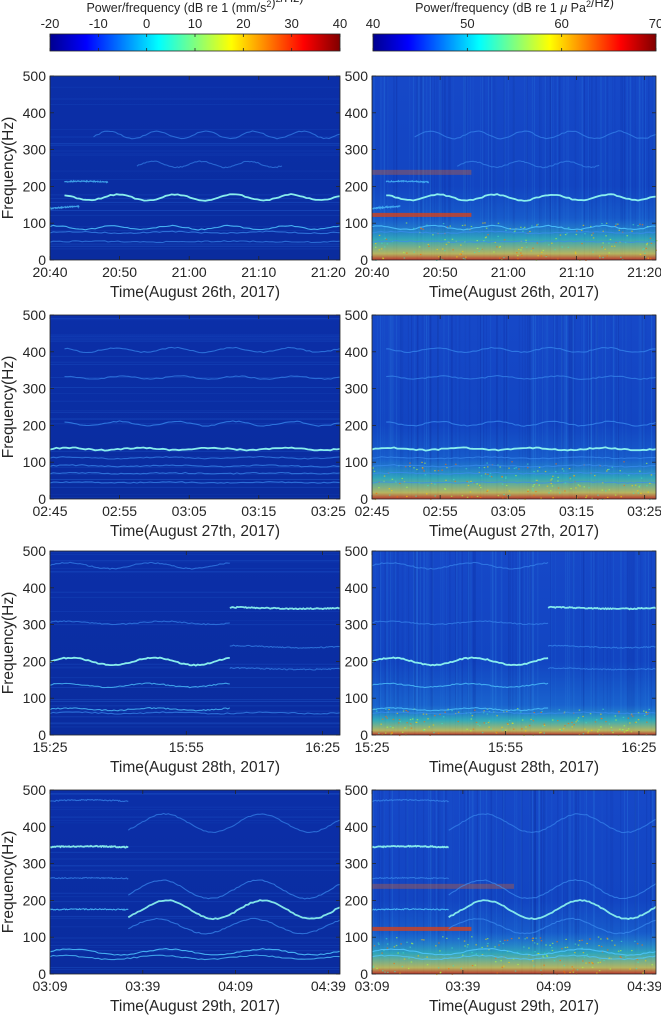 The width and height of the screenshot is (661, 1024). I want to click on colorbar-tick-label: -10, so click(98, 23).